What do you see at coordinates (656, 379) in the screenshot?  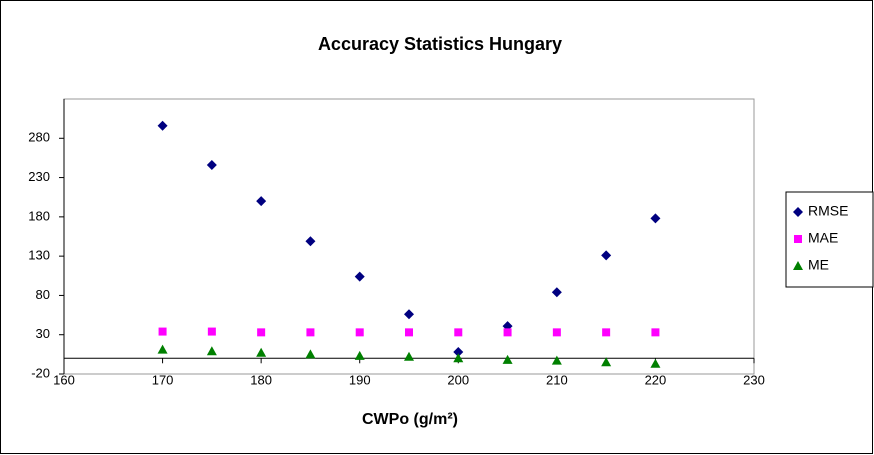 I see `x-tick-label: 220` at bounding box center [656, 379].